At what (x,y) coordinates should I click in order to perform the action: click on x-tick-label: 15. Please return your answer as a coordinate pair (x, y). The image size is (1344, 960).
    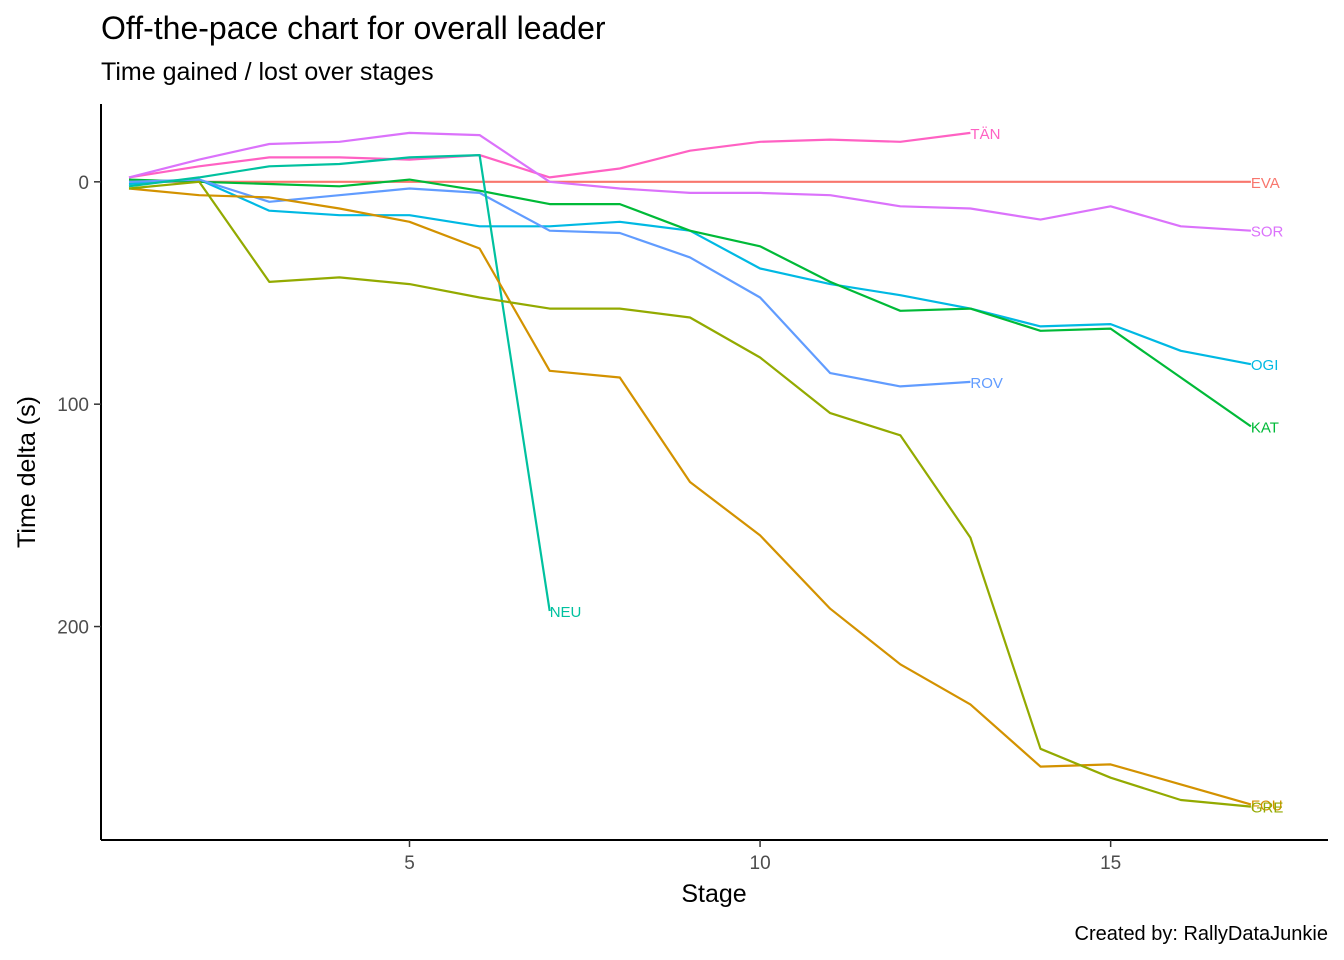
    Looking at the image, I should click on (1110, 863).